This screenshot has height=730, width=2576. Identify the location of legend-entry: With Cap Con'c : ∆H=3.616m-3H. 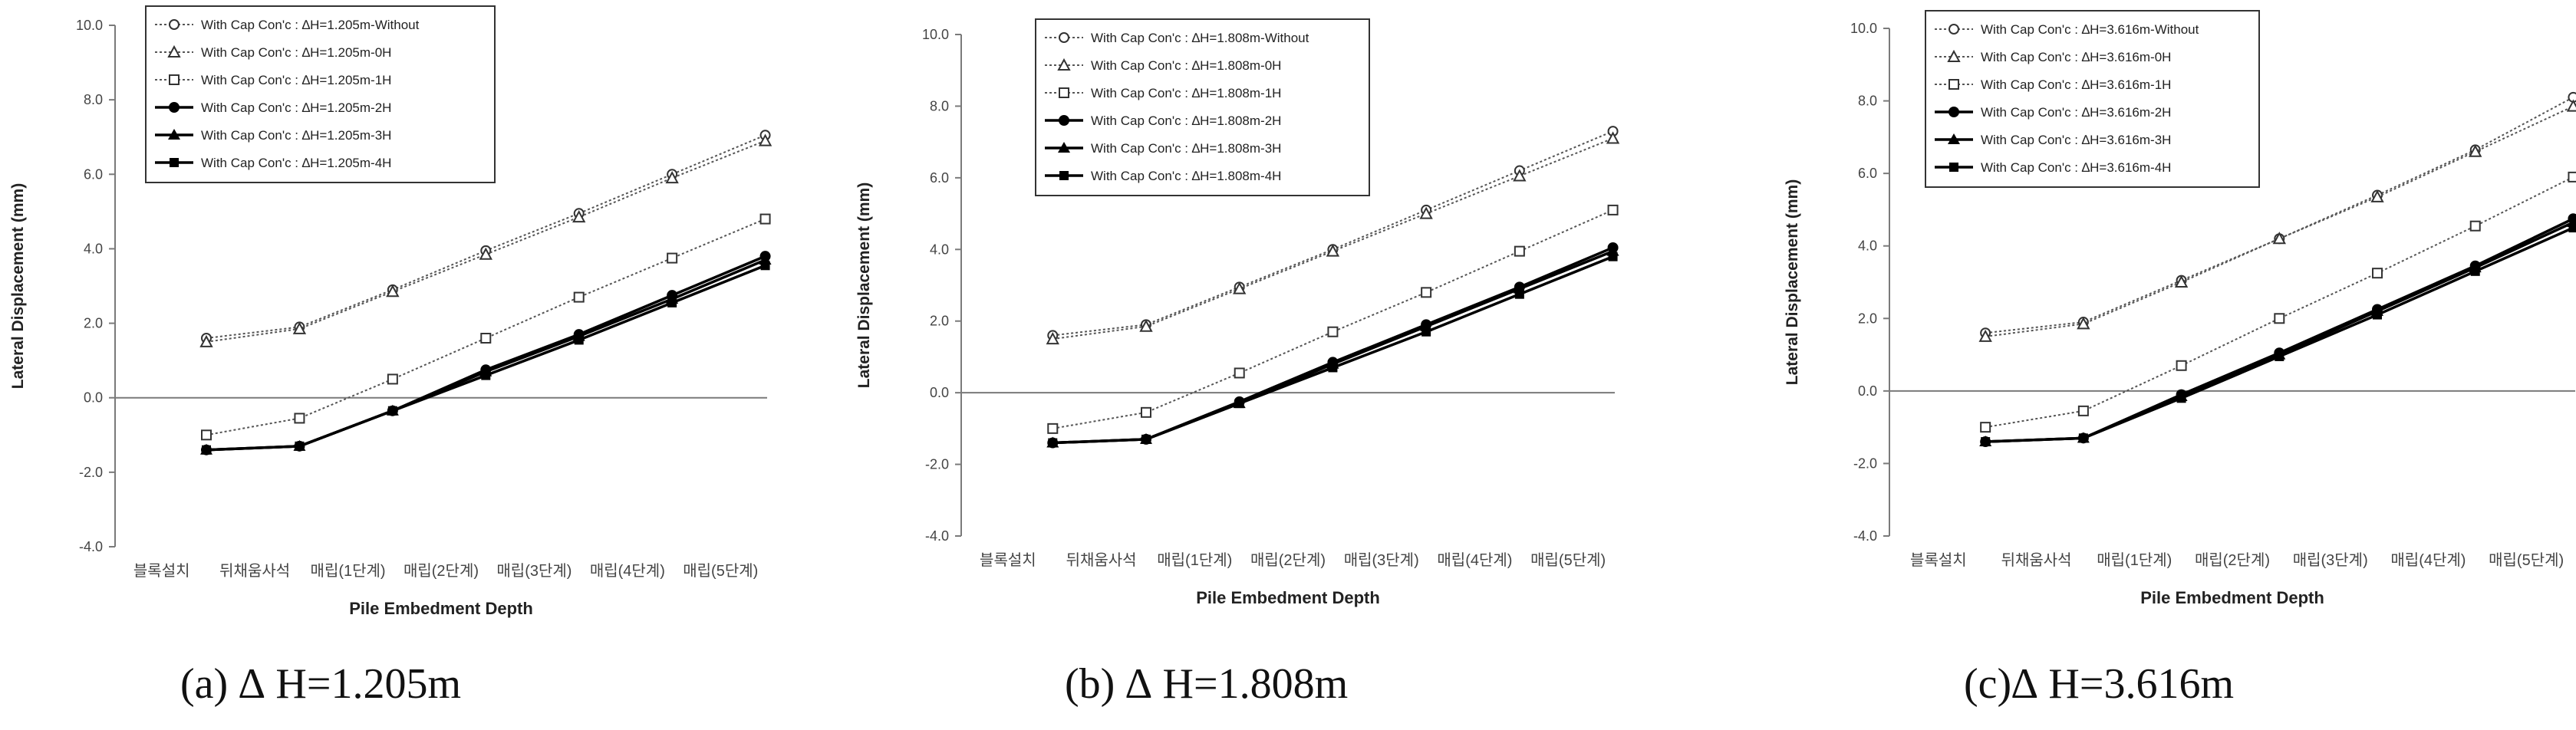
(2053, 140).